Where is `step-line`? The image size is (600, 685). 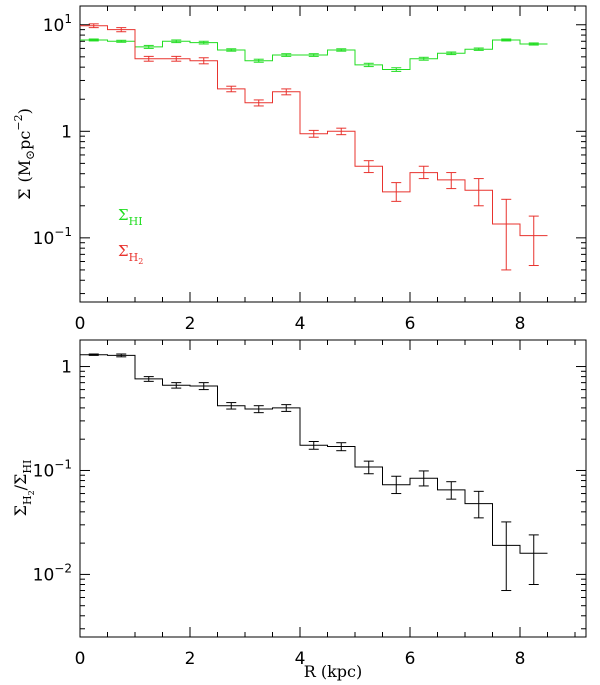
step-line is located at coordinates (314, 54).